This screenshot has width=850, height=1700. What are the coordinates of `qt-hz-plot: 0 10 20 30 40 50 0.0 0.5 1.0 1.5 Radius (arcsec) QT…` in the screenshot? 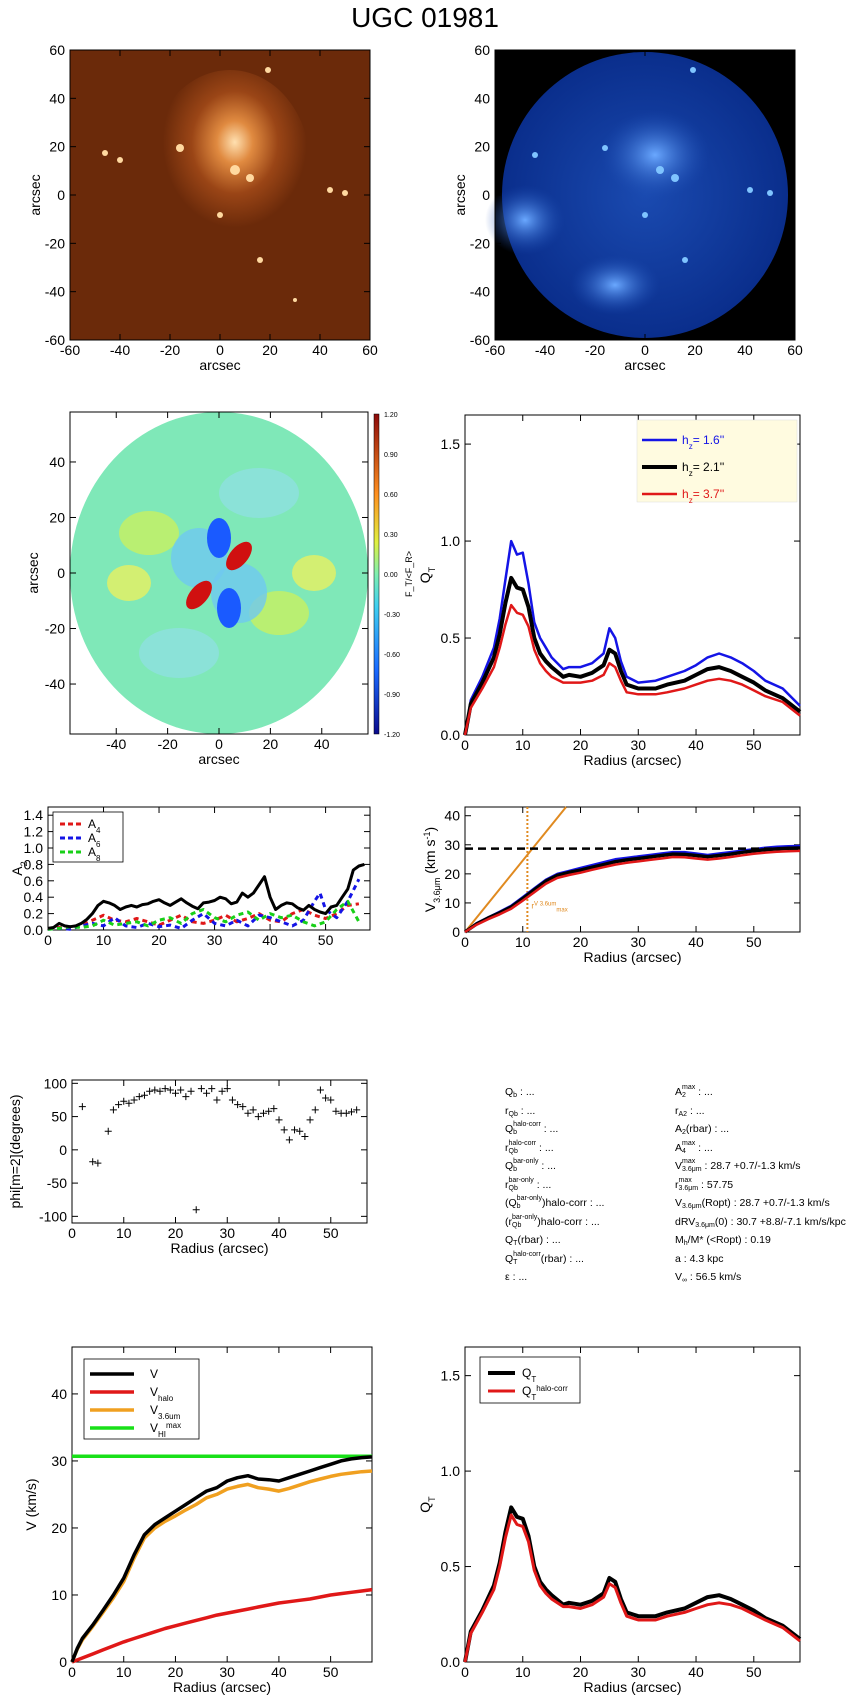 It's located at (609, 591).